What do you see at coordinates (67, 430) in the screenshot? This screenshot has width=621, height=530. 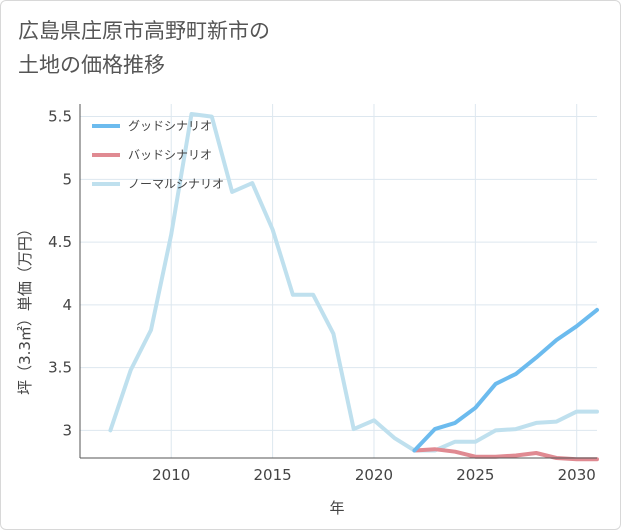 I see `y-tick-label: 3` at bounding box center [67, 430].